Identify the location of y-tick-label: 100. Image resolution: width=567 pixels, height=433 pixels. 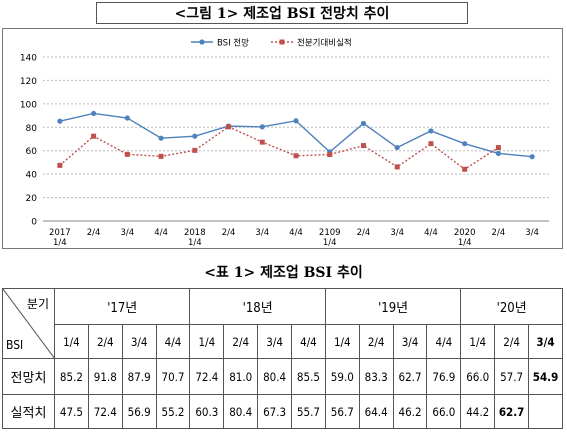
(28, 105).